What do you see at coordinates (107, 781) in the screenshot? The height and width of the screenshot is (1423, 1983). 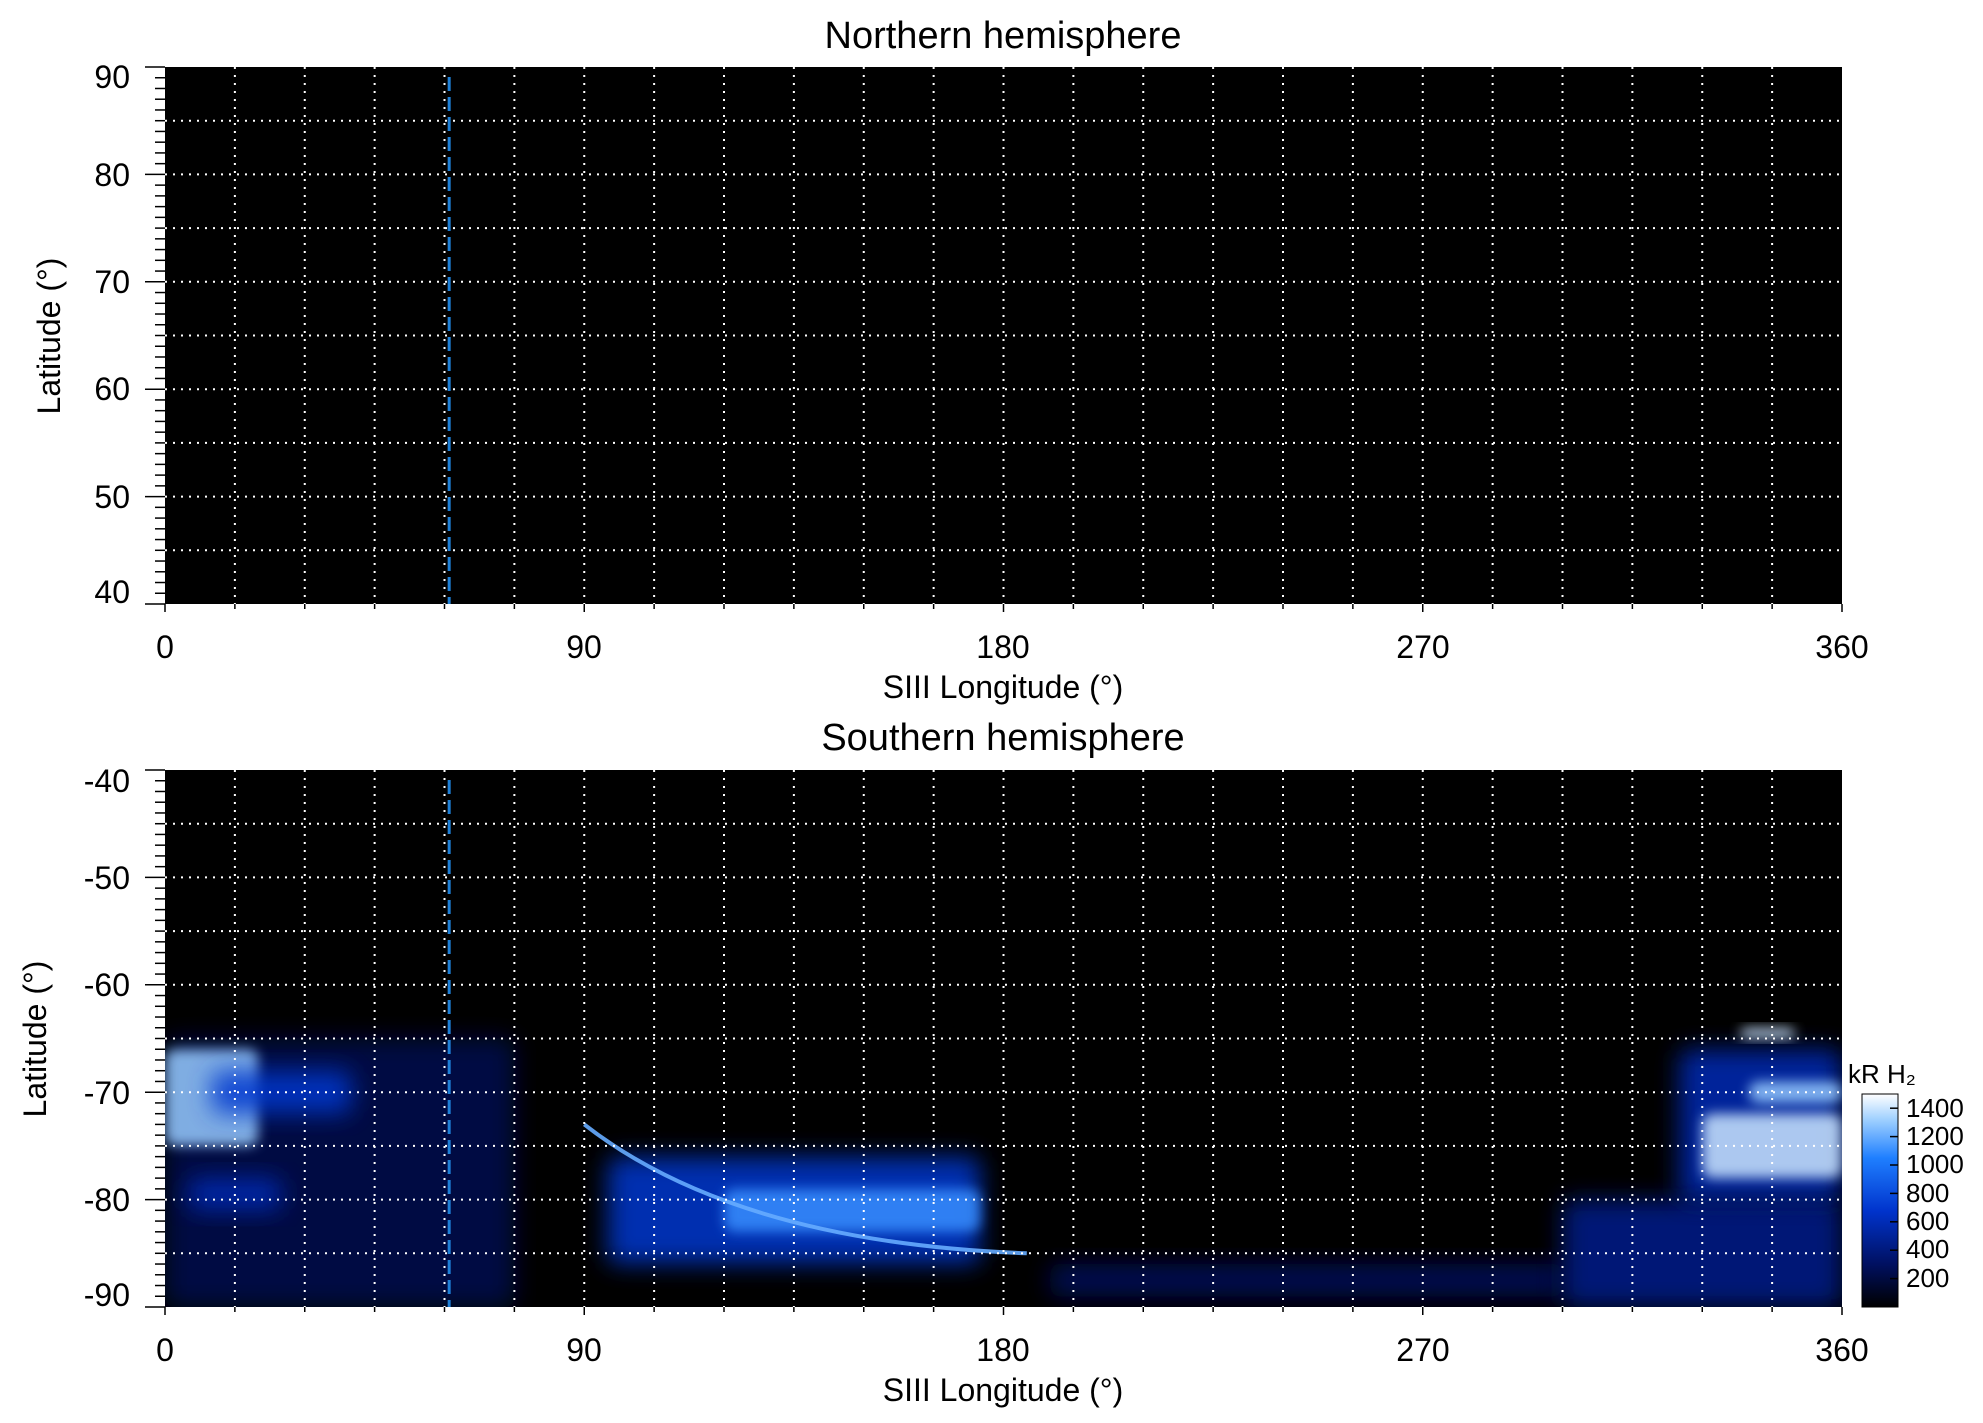 I see `south-y-tick-label: -40` at bounding box center [107, 781].